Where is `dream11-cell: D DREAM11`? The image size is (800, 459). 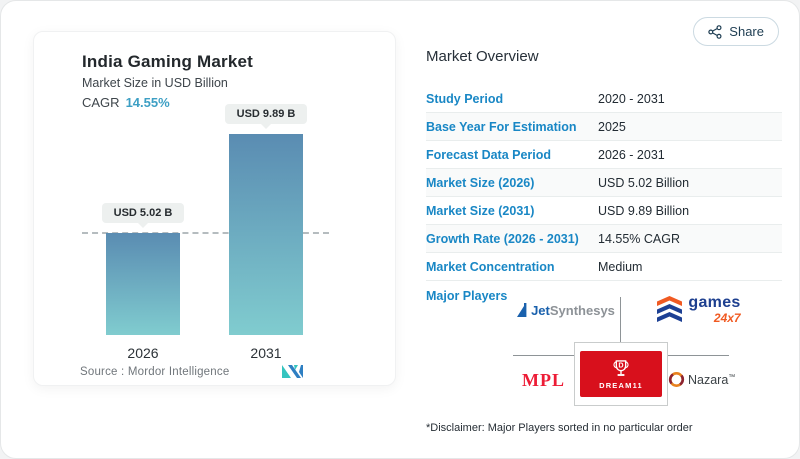 dream11-cell: D DREAM11 is located at coordinates (621, 374).